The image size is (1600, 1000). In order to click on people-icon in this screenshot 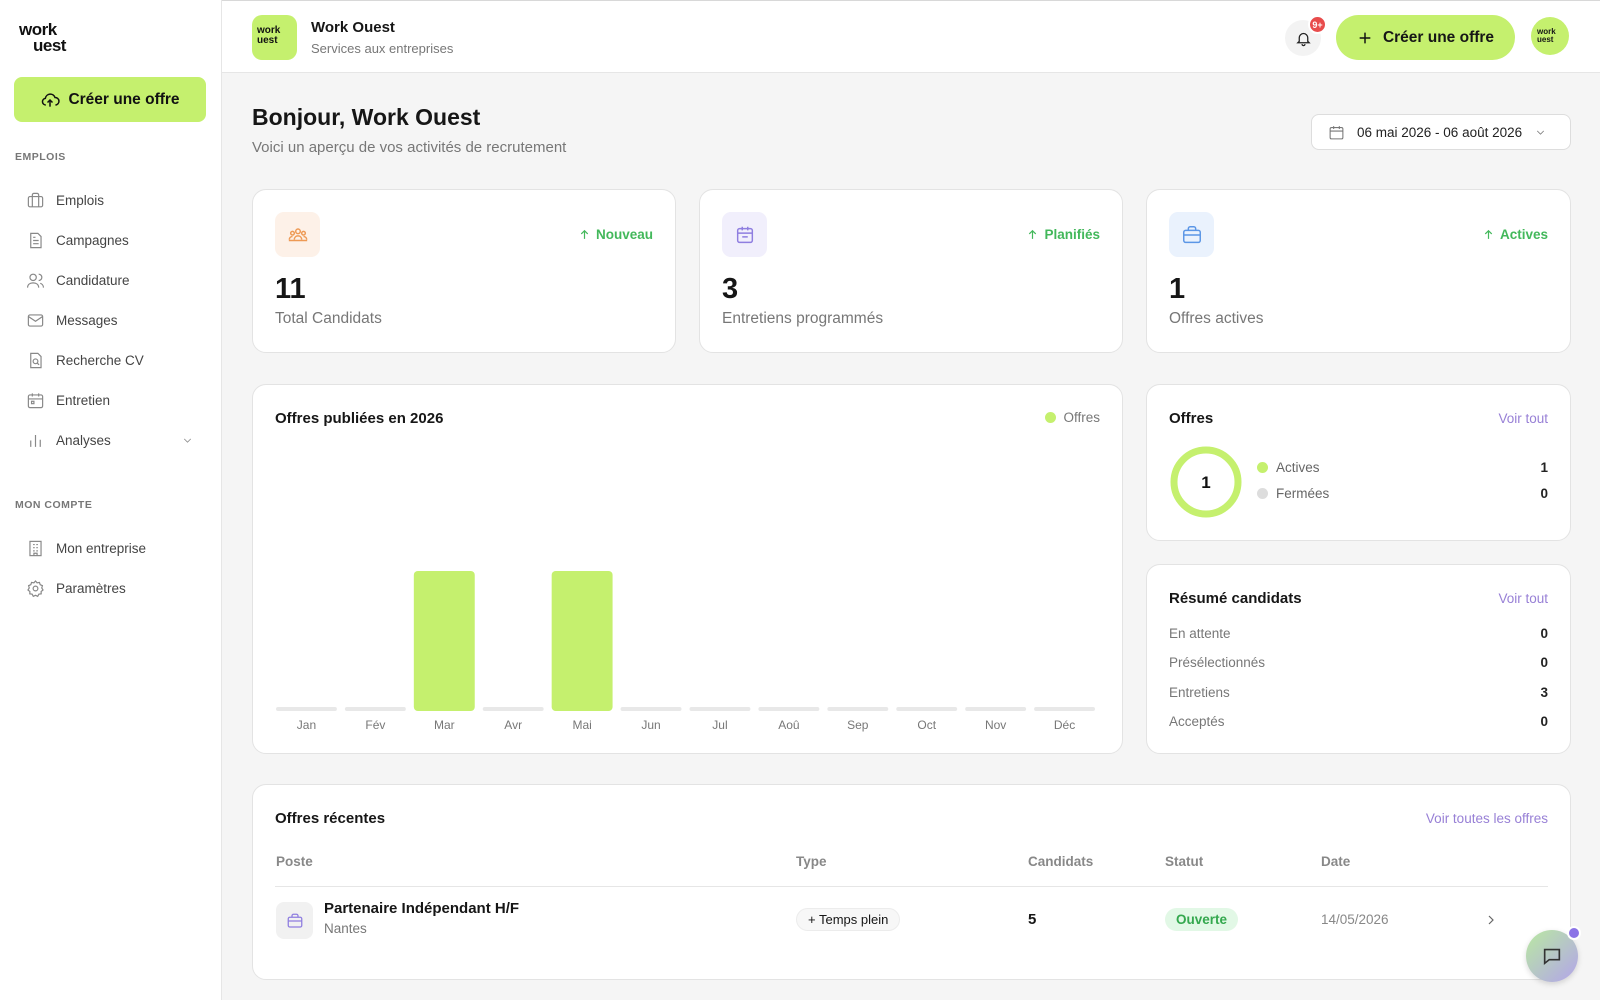, I will do `click(297, 234)`.